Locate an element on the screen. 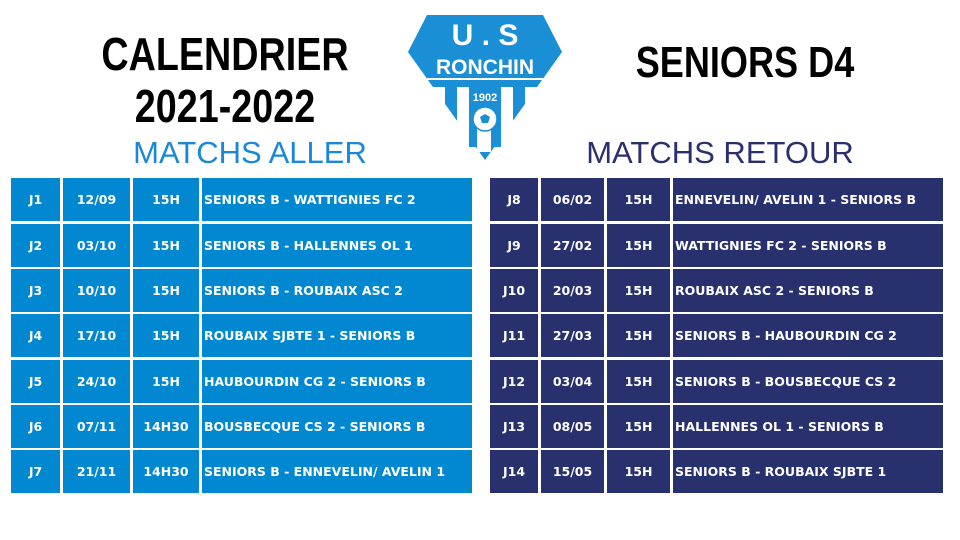  matchday-cell: J11 is located at coordinates (514, 335).